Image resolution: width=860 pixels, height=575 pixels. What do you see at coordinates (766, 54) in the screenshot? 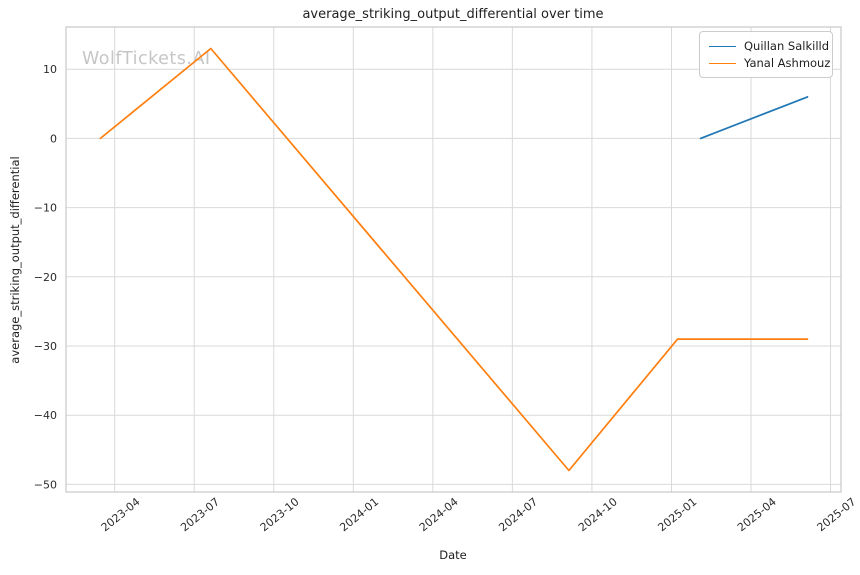
I see `legend: Quillan Salkilld Yanal Ashmouz` at bounding box center [766, 54].